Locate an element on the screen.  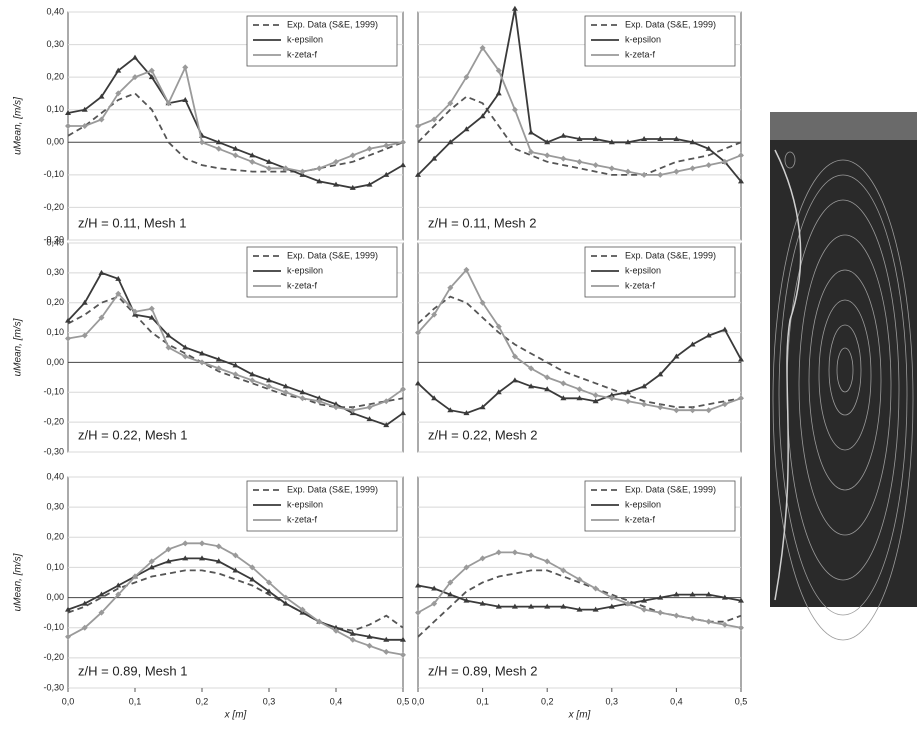
flow-top-band is located at coordinates (843, 126).